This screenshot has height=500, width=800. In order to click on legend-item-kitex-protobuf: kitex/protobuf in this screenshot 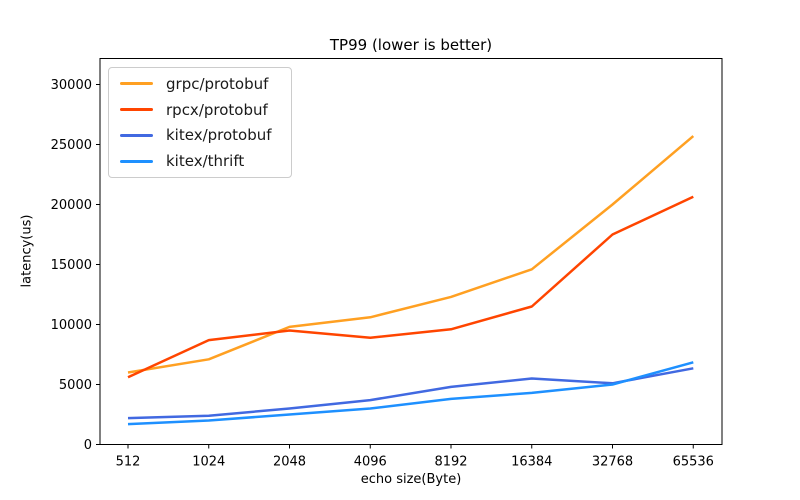, I will do `click(200, 136)`.